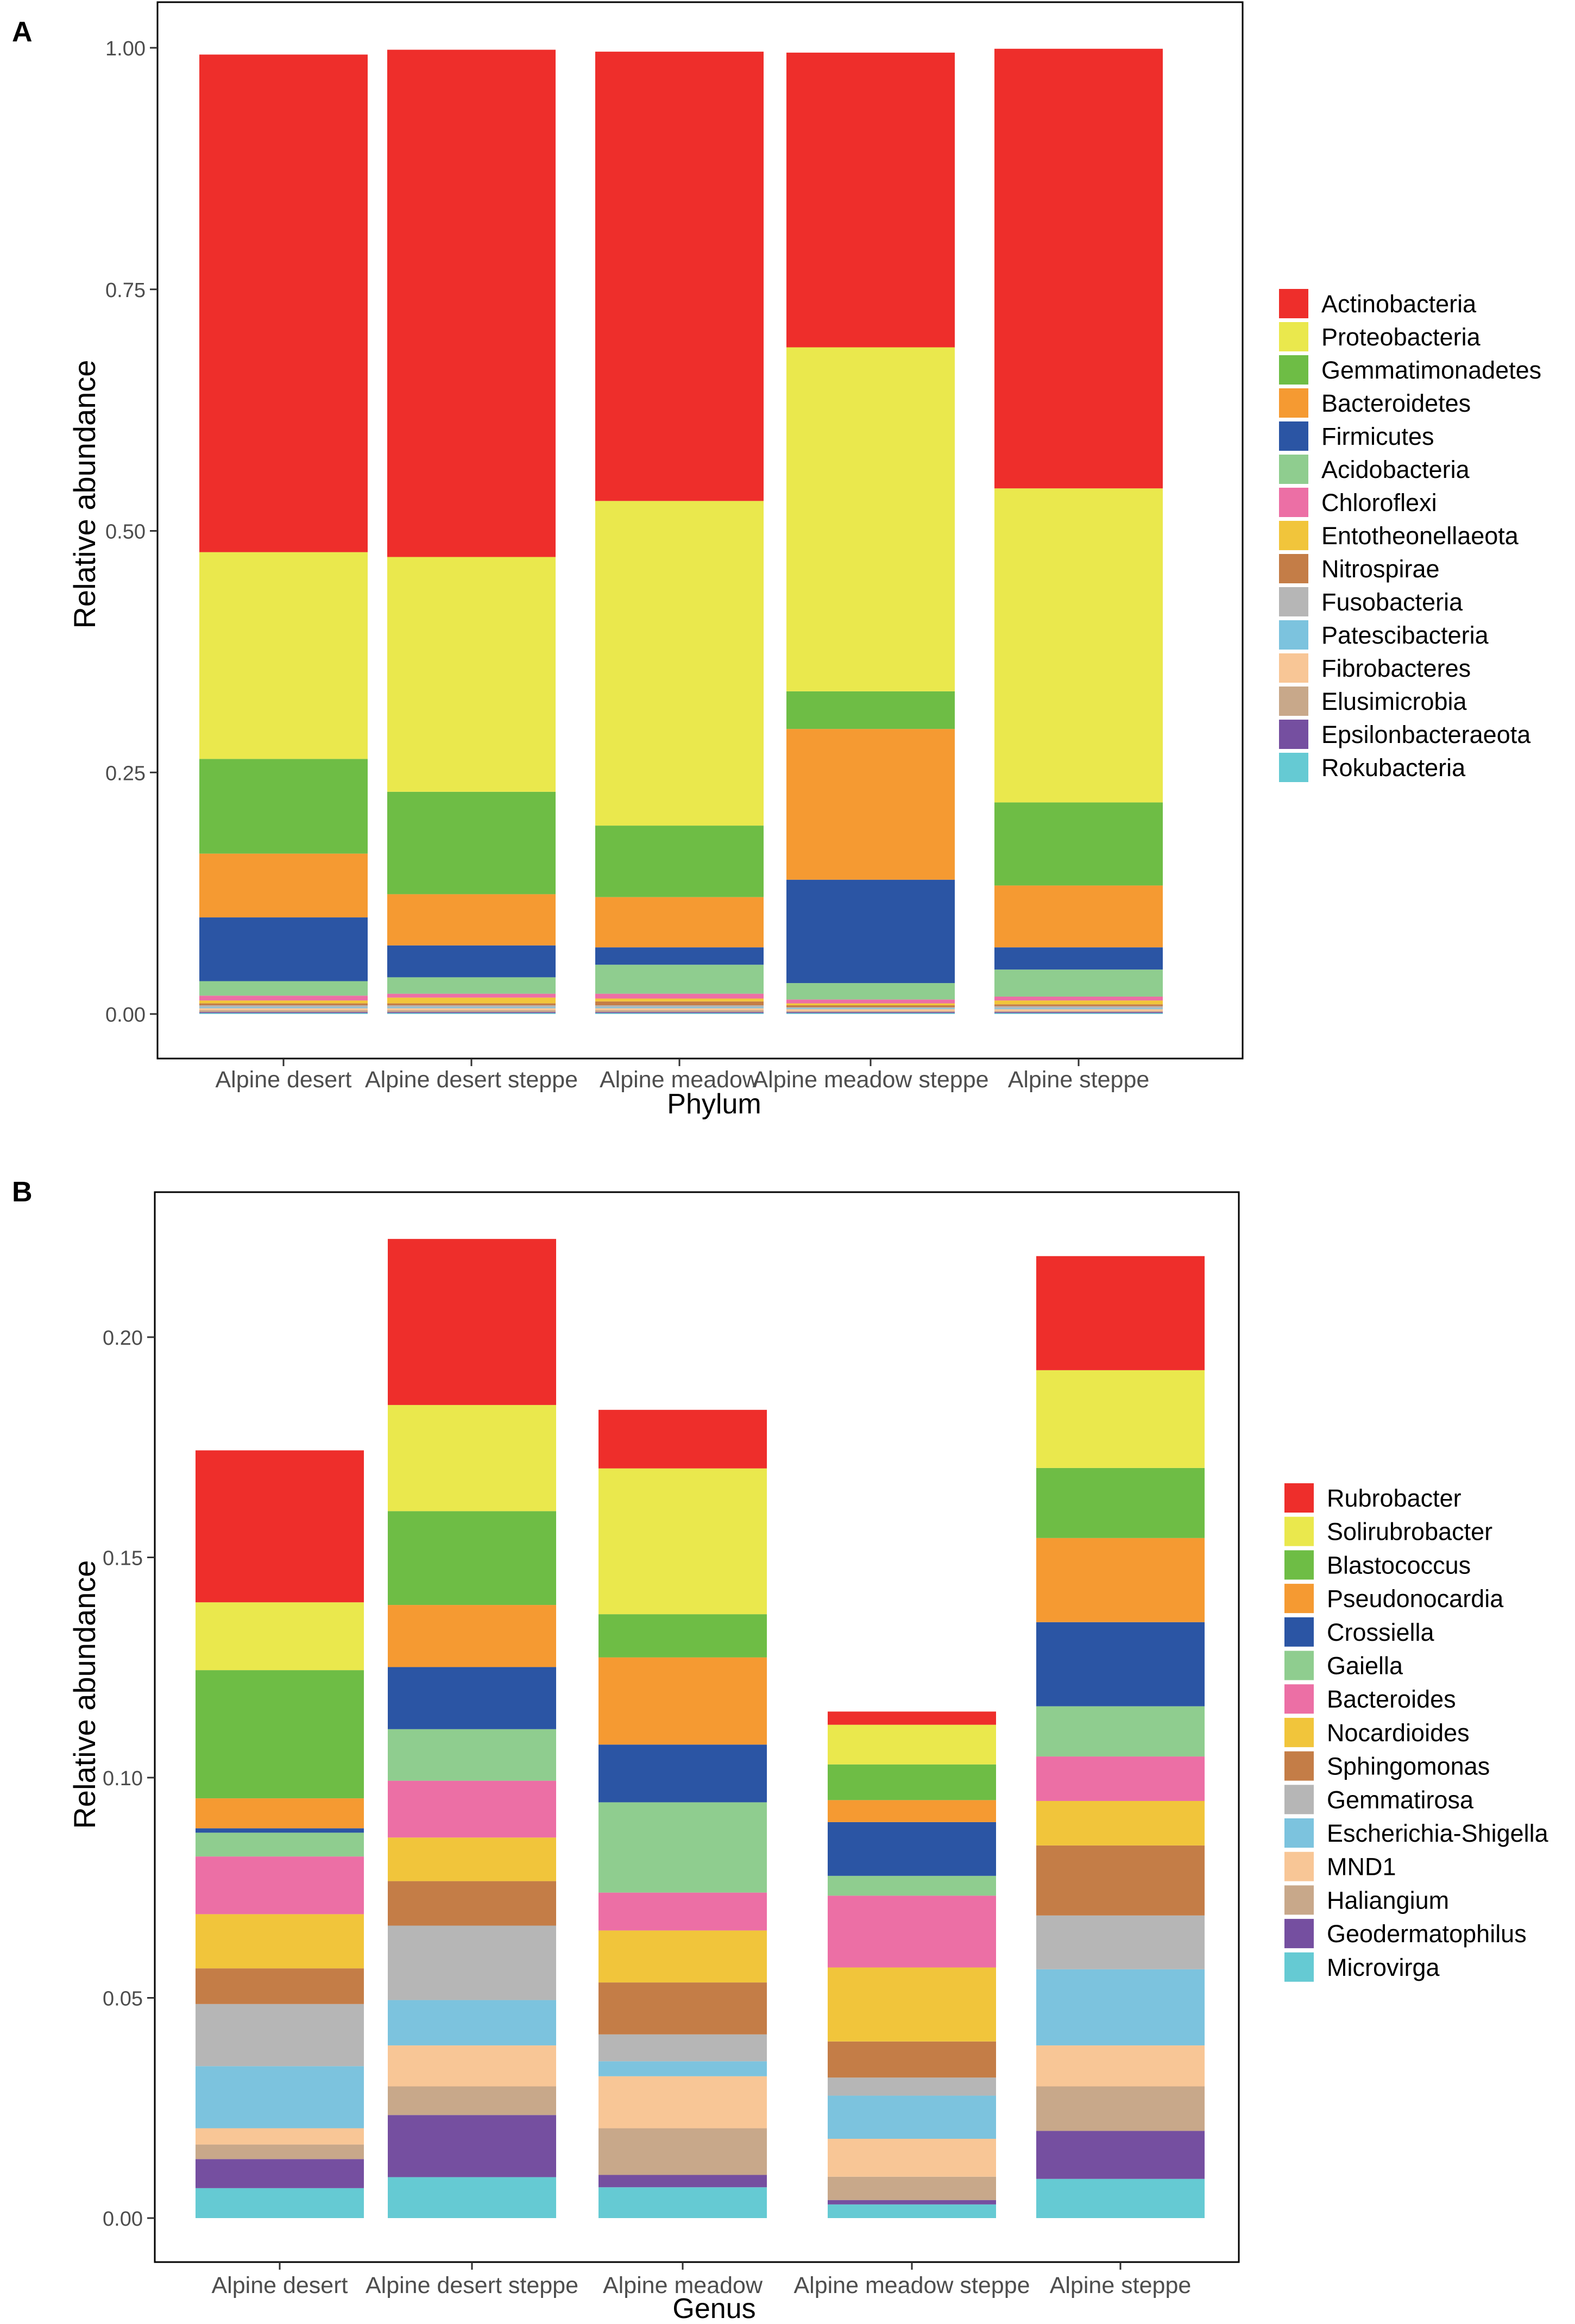  I want to click on bar-b-alpine-steppe-geodermatophilus, so click(1120, 2155).